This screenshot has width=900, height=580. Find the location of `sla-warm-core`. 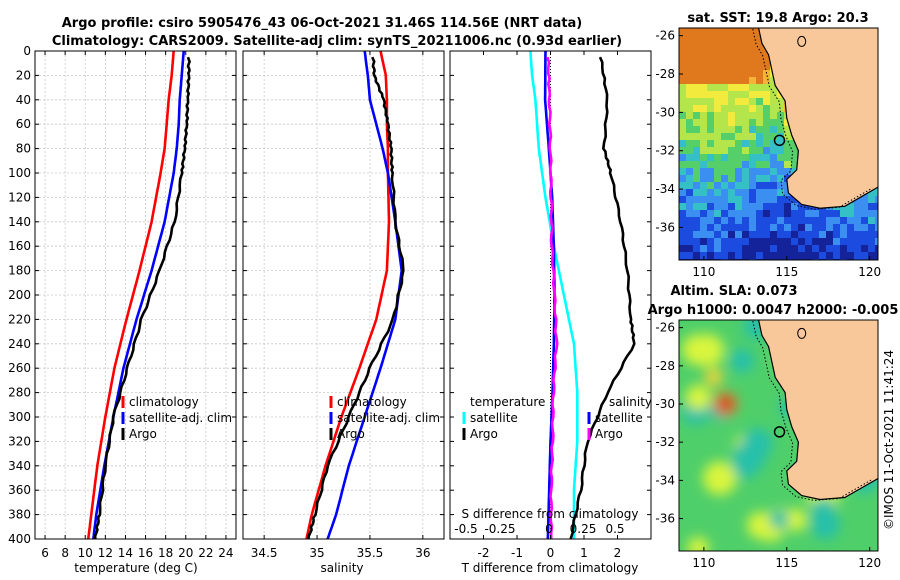

sla-warm-core is located at coordinates (725, 404).